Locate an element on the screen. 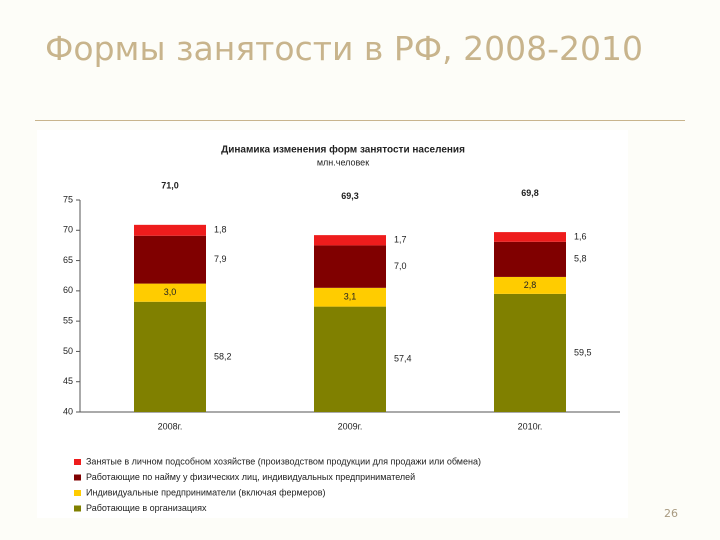  total-label: 69,3 is located at coordinates (350, 196).